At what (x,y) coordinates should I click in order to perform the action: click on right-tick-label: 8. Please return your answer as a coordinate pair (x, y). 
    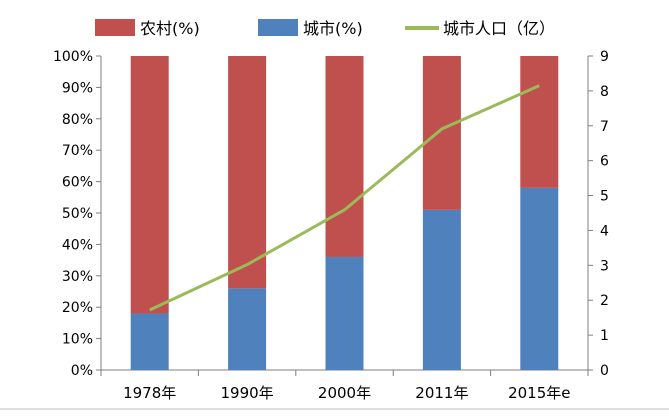
    Looking at the image, I should click on (604, 92).